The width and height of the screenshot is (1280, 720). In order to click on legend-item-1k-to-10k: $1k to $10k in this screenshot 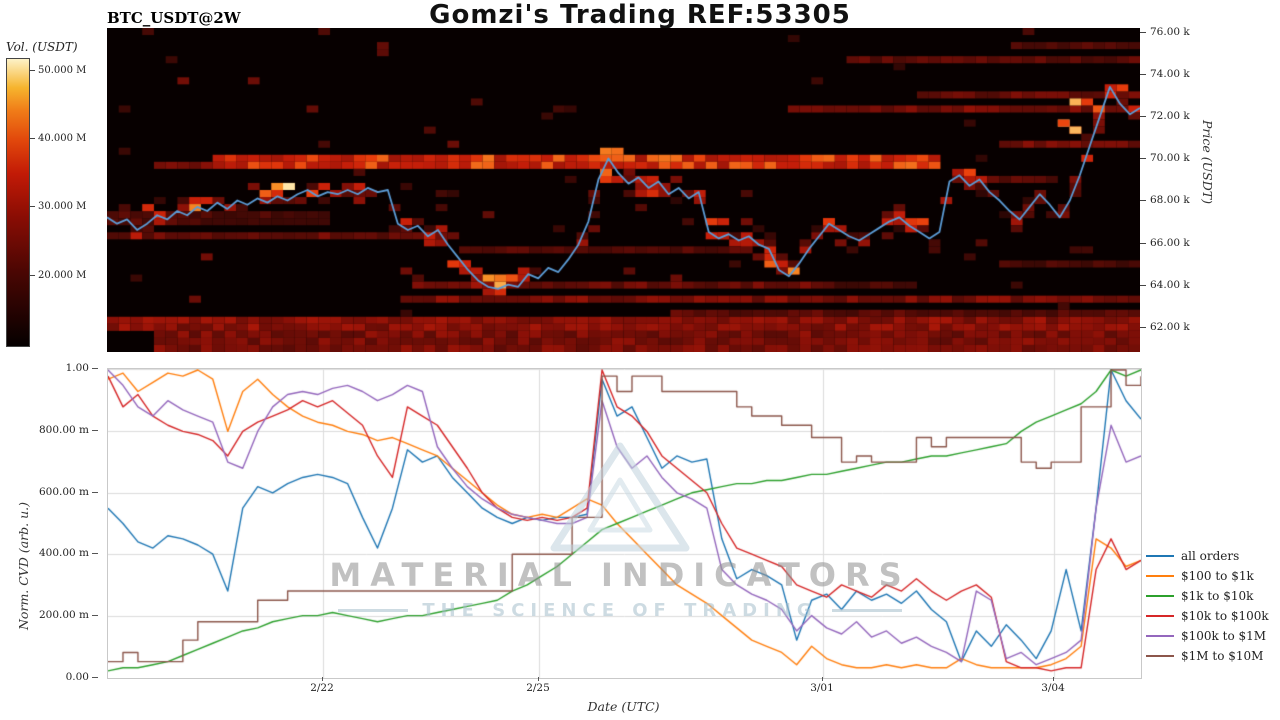, I will do `click(1207, 596)`.